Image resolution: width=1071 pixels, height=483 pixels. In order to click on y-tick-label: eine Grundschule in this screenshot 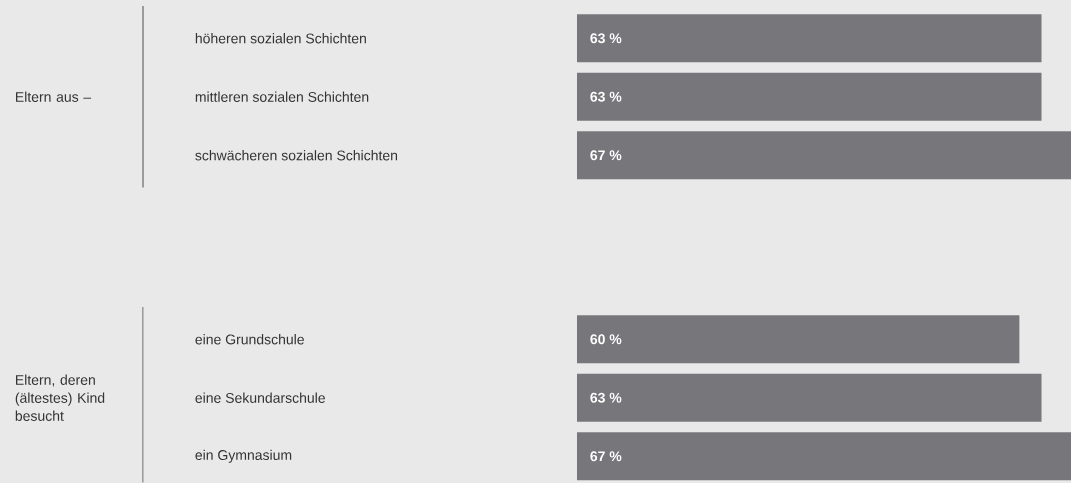, I will do `click(249, 339)`.